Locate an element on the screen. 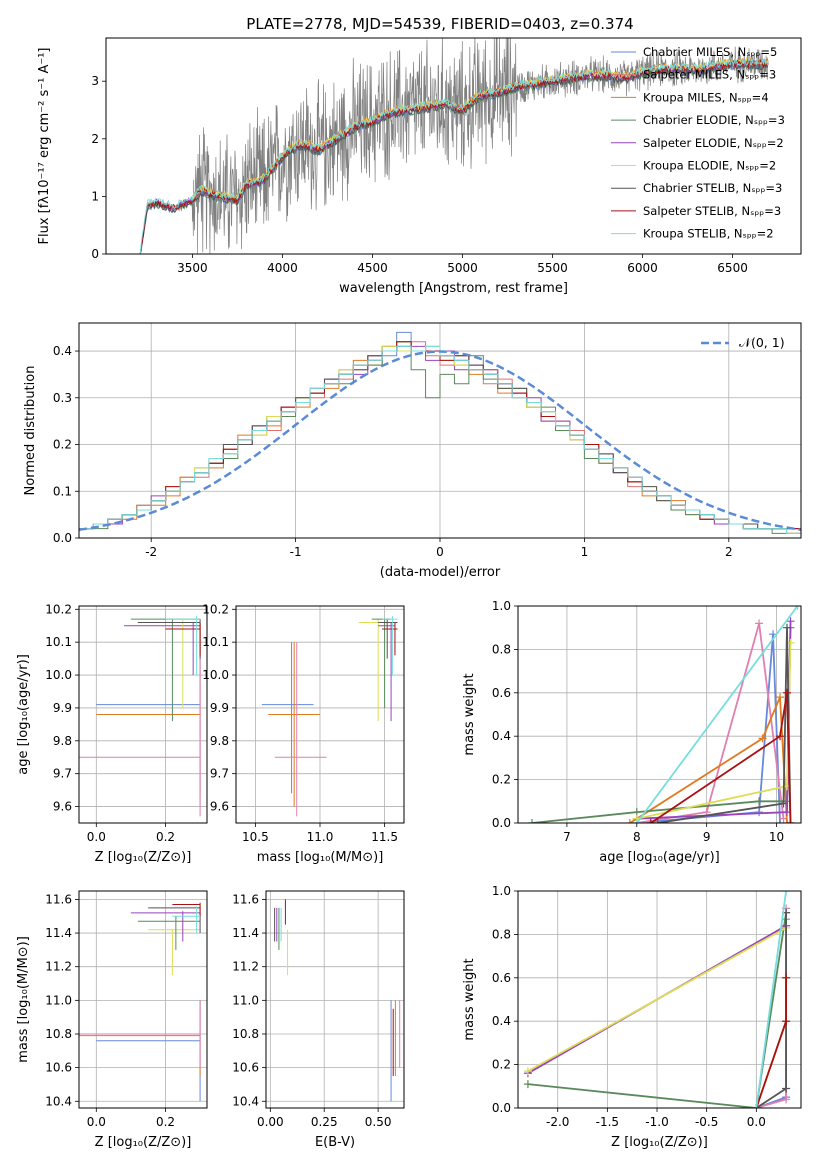  x-tick-label: 7 is located at coordinates (567, 837).